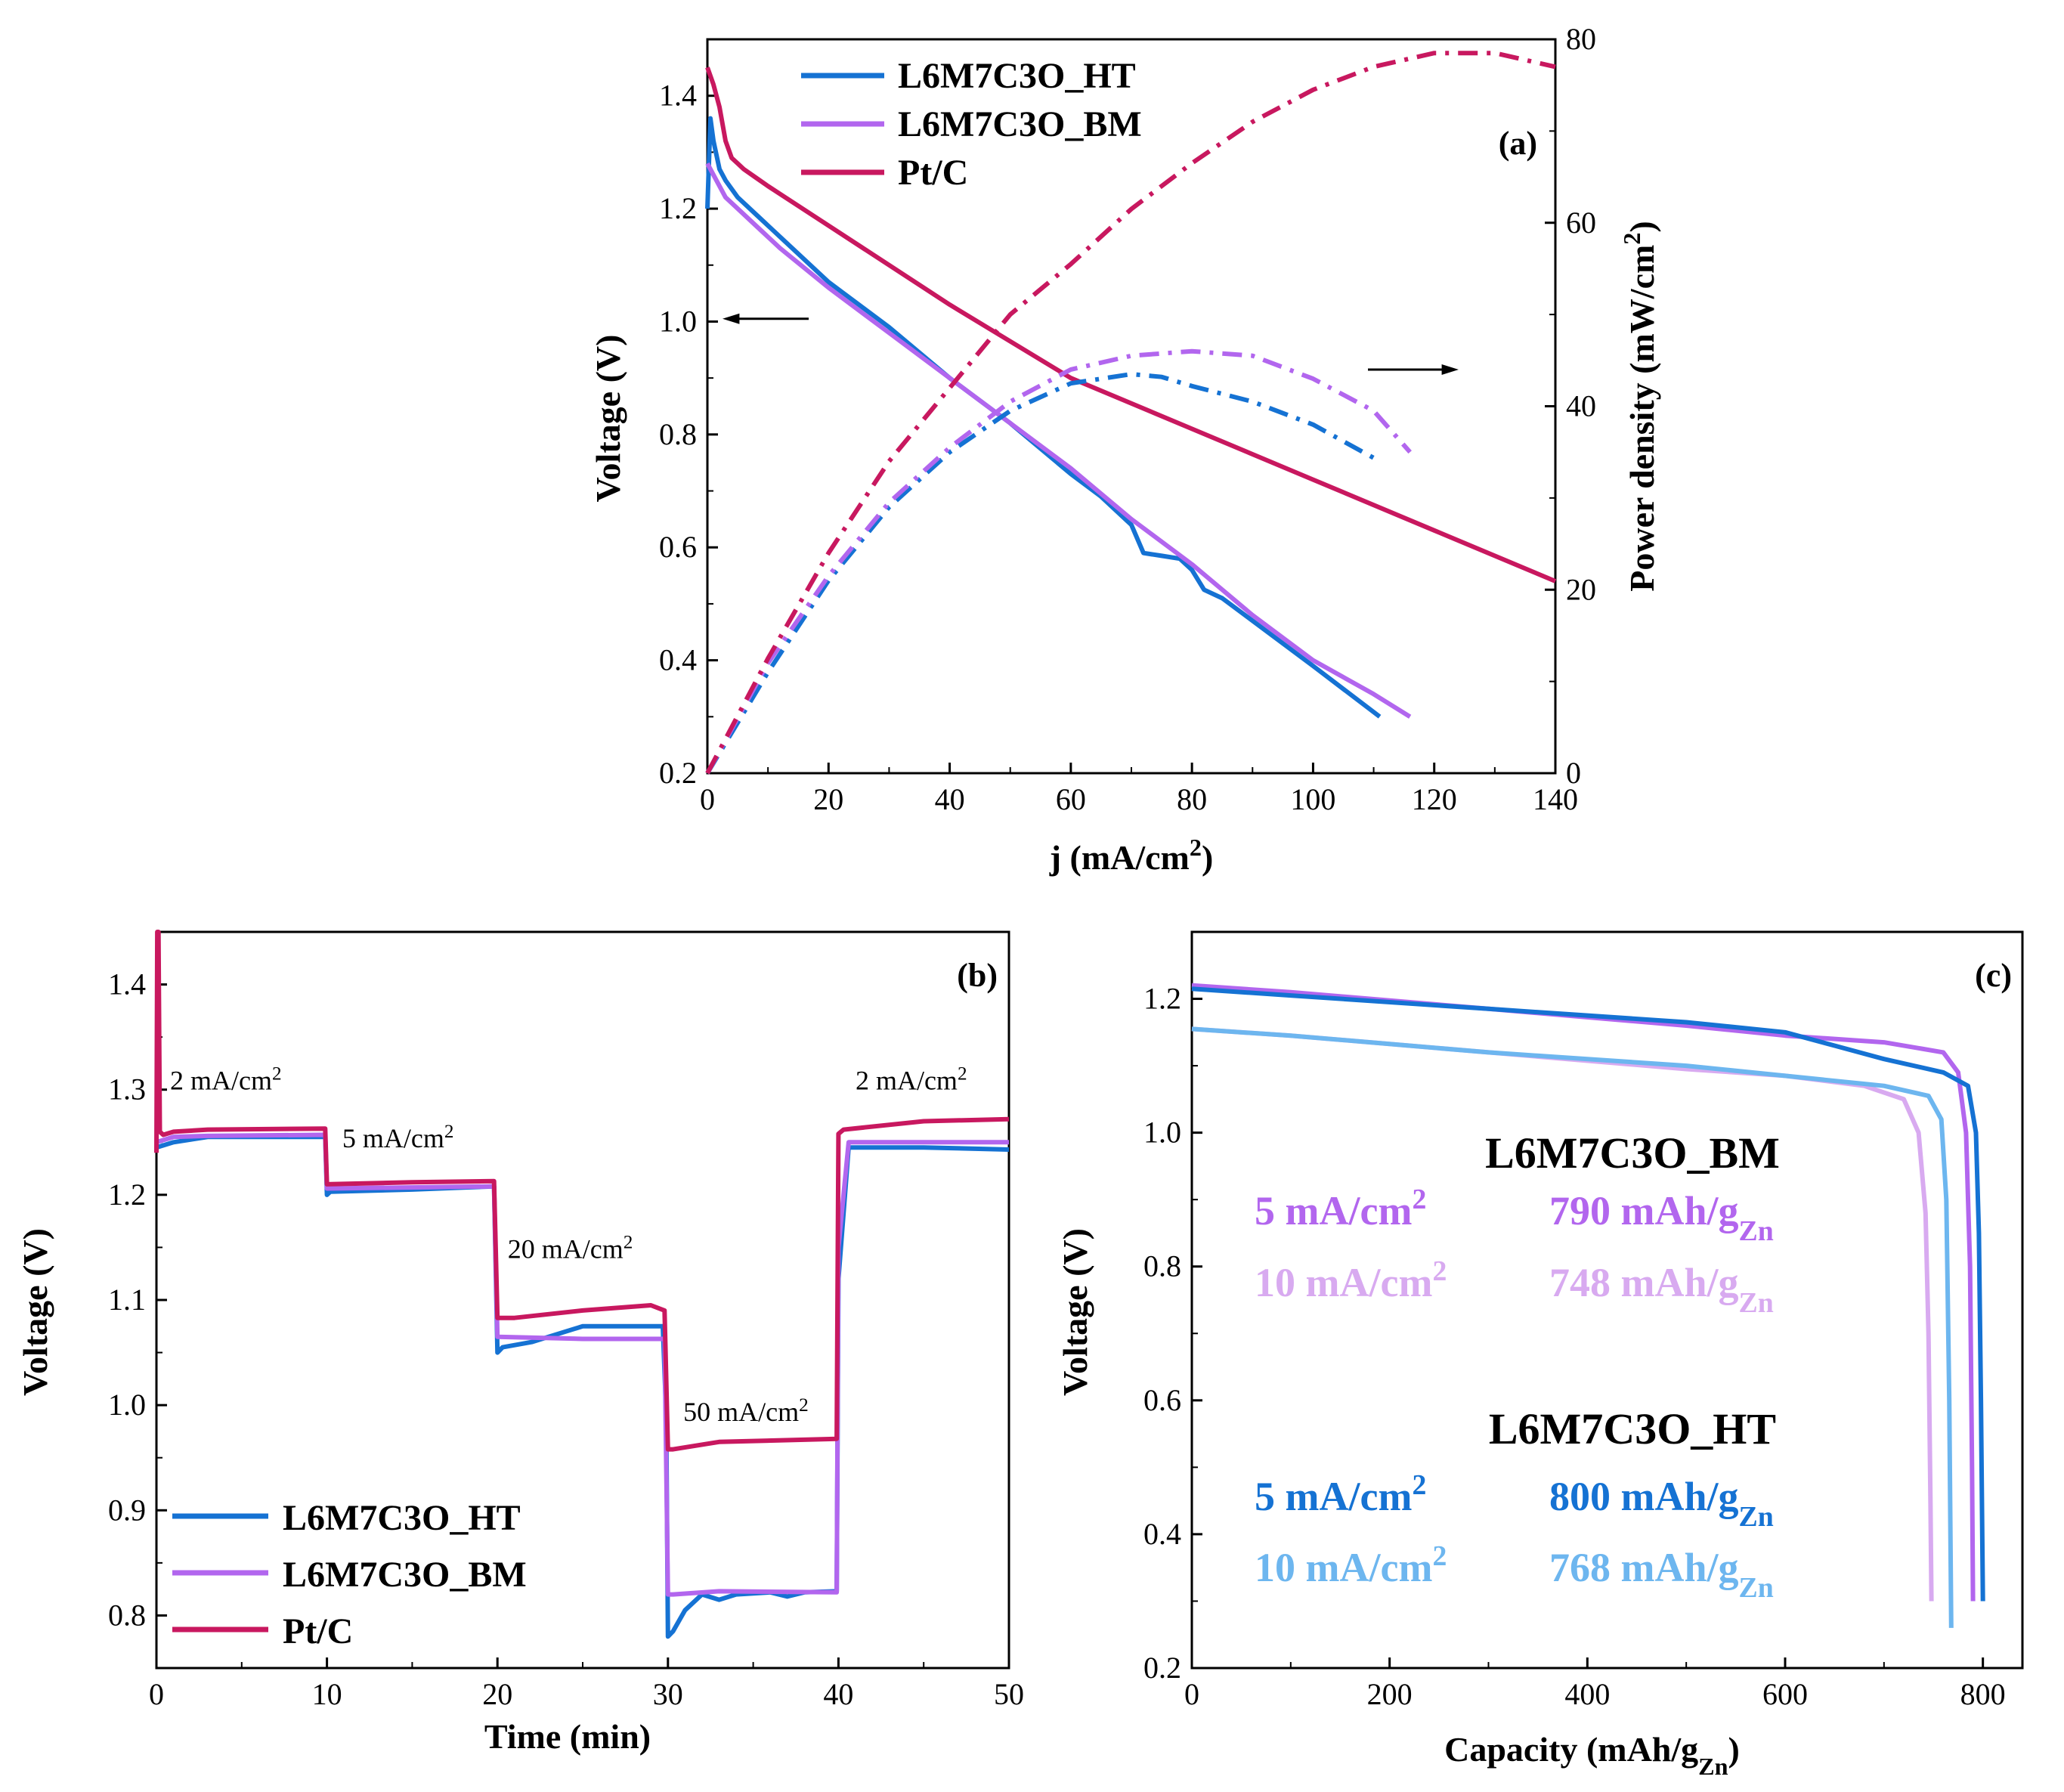 The image size is (2064, 1792). Describe the element at coordinates (1632, 1153) in the screenshot. I see `group-title: L6M7C3O_BM` at that location.